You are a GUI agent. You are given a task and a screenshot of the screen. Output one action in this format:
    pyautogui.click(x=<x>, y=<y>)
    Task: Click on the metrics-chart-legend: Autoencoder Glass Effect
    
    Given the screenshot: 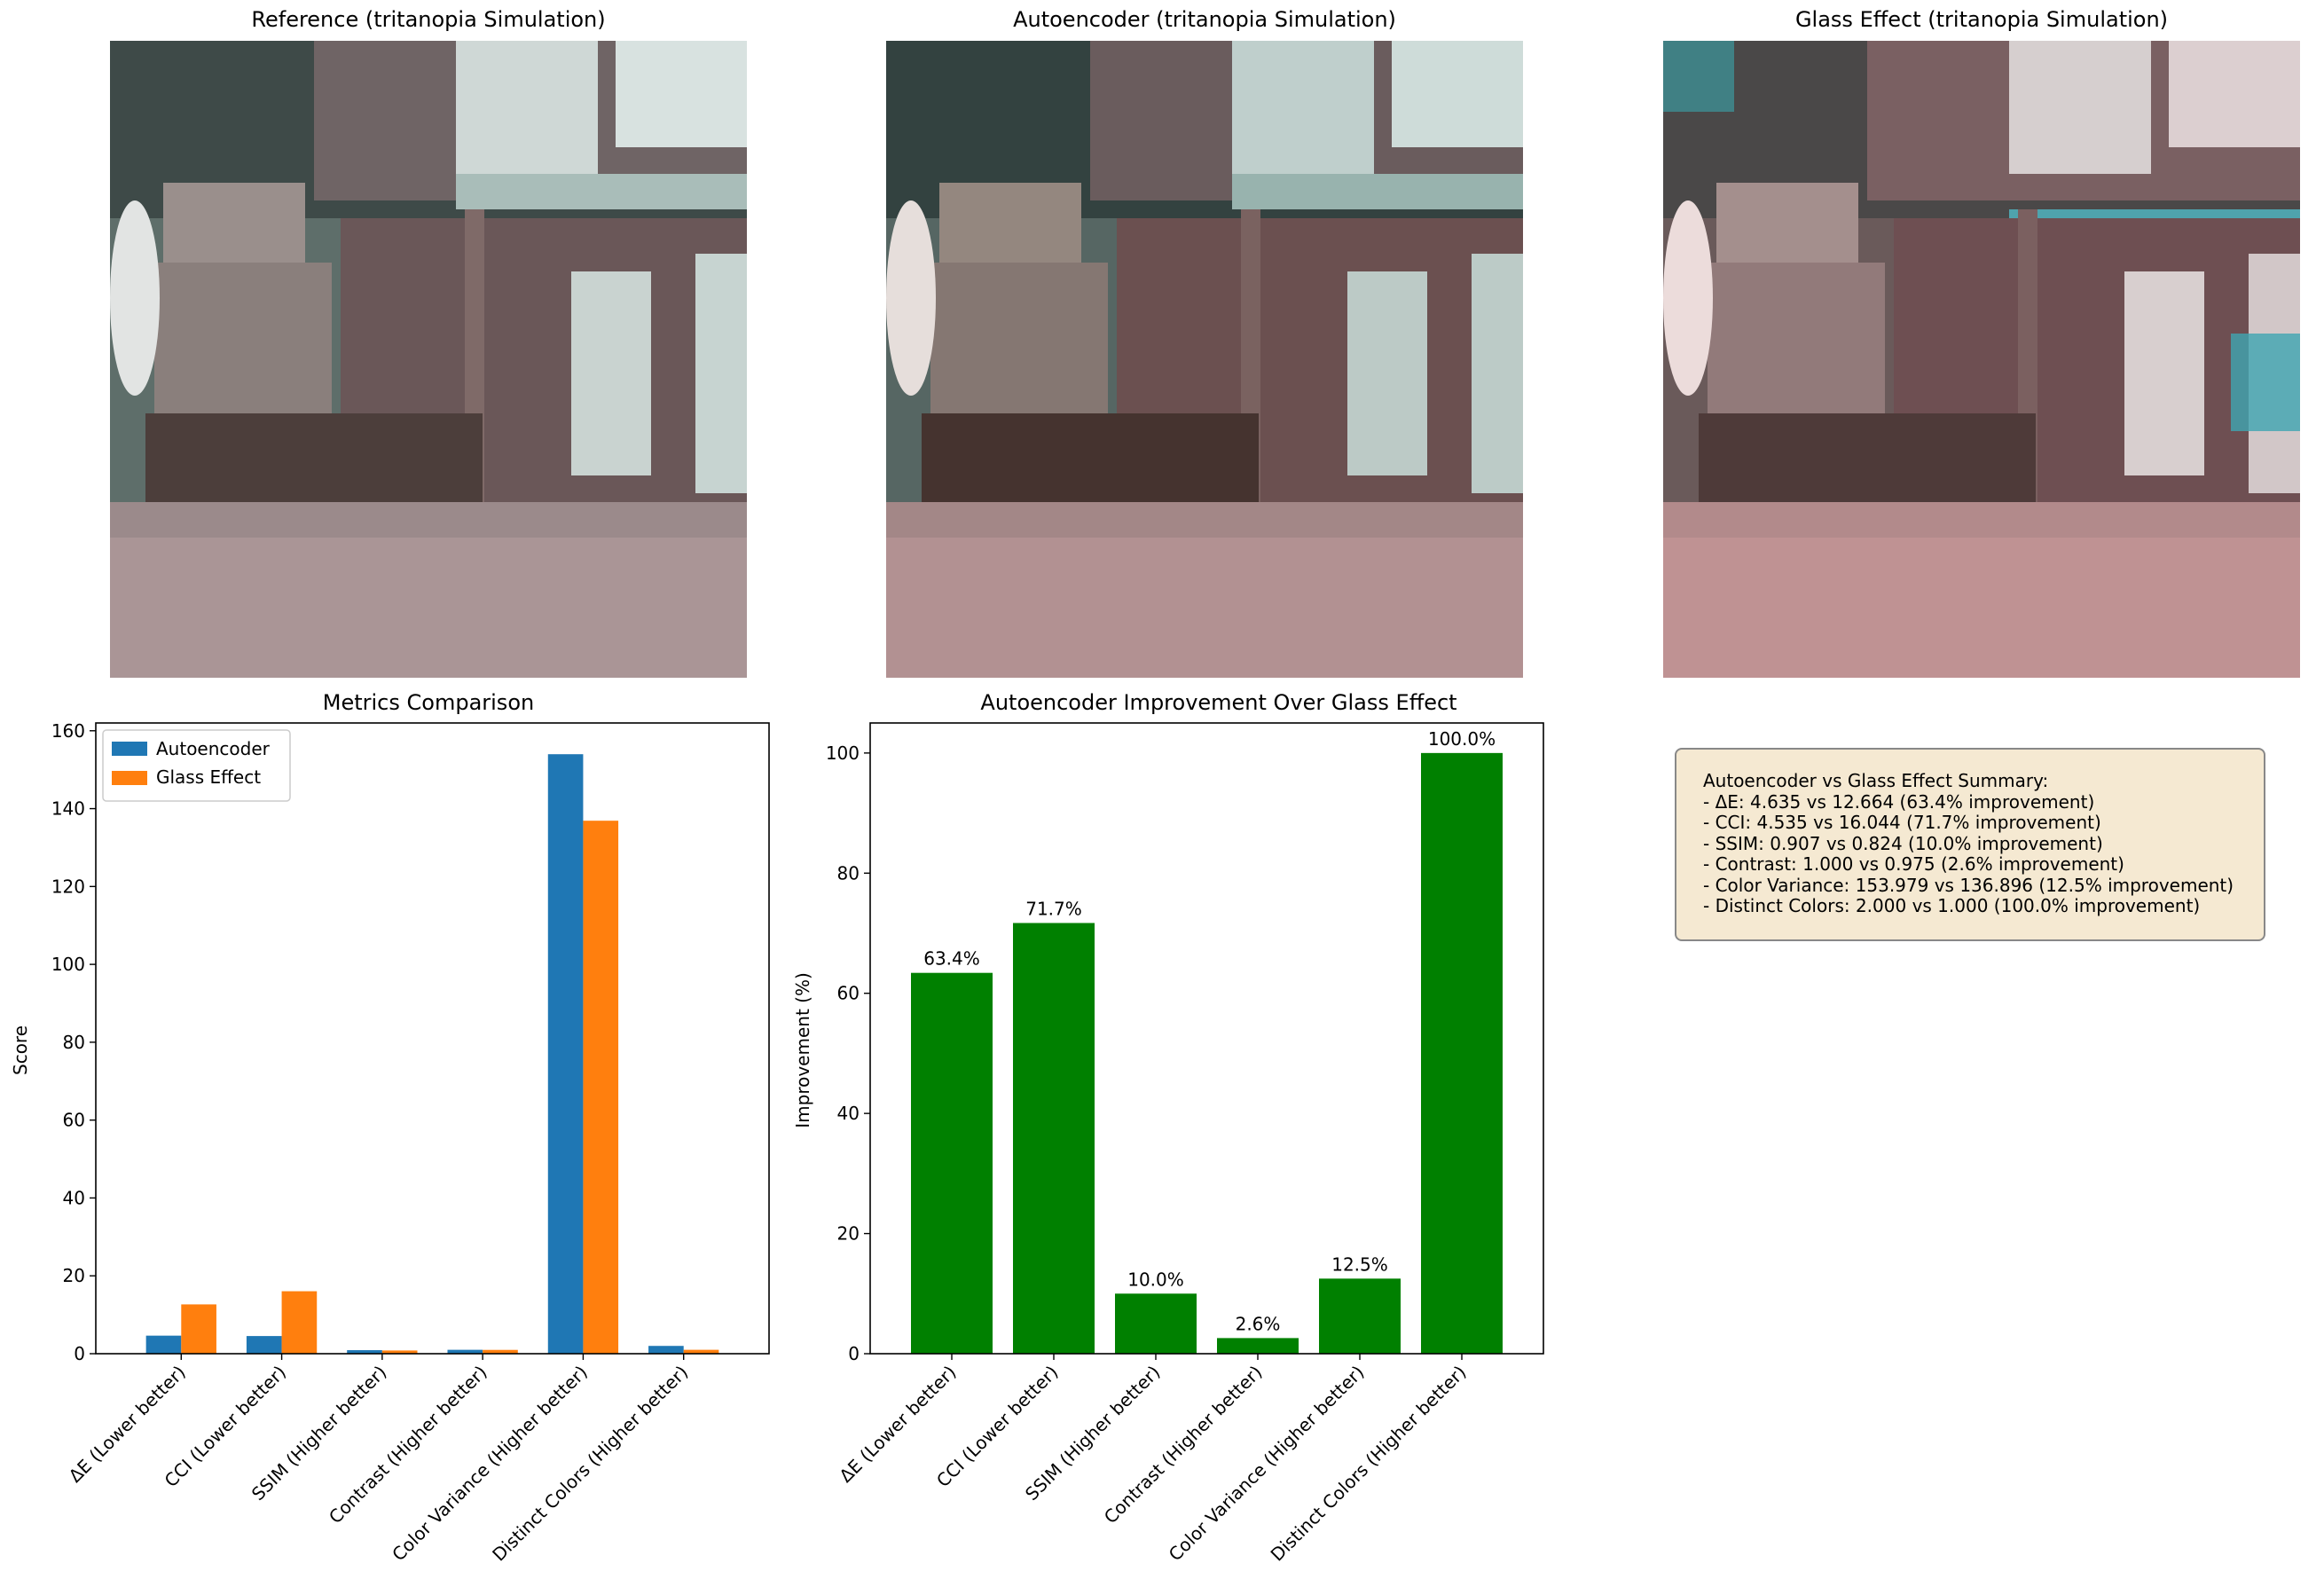 What is the action you would take?
    pyautogui.click(x=196, y=765)
    